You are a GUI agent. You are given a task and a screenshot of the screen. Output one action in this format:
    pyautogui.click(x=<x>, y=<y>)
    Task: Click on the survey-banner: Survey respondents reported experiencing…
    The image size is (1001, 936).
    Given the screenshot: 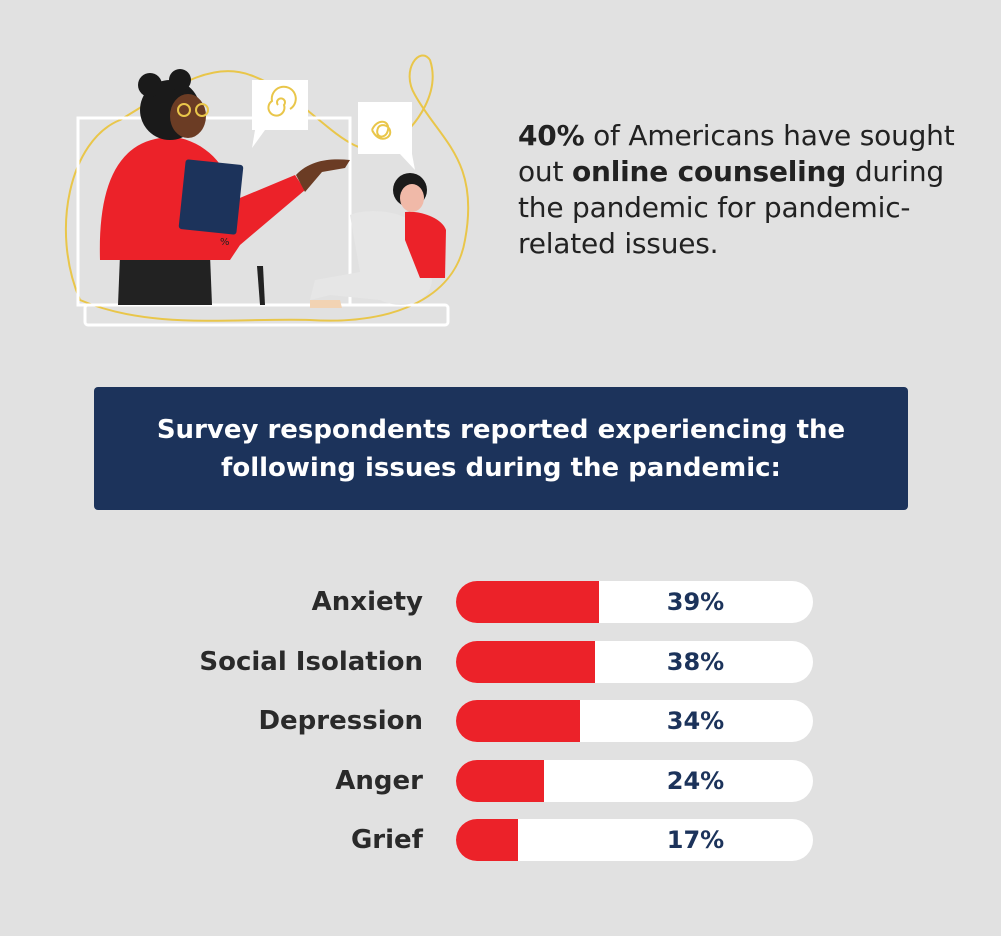 What is the action you would take?
    pyautogui.click(x=501, y=448)
    